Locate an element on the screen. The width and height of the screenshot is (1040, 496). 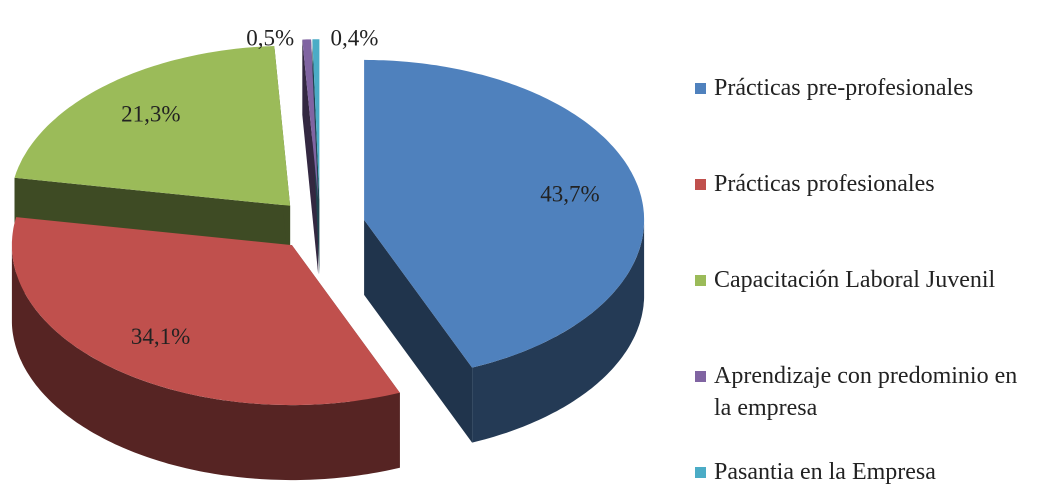
legend-item: Aprendizaje con predominio en la empresa is located at coordinates (859, 392).